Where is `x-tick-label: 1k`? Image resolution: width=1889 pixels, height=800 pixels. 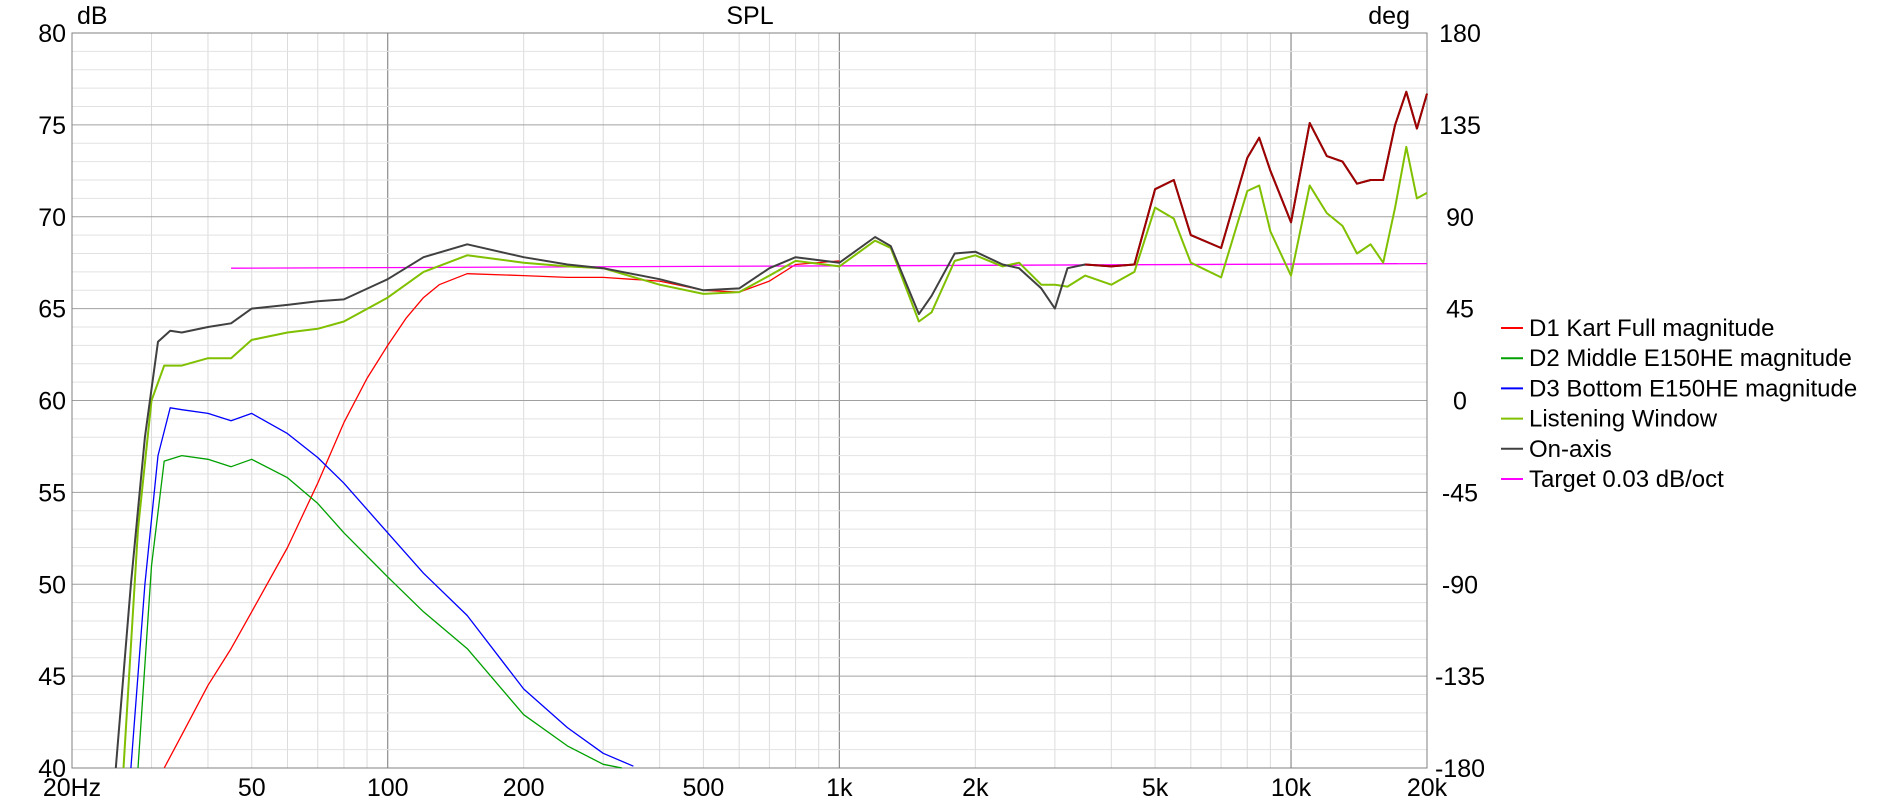
x-tick-label: 1k is located at coordinates (839, 787).